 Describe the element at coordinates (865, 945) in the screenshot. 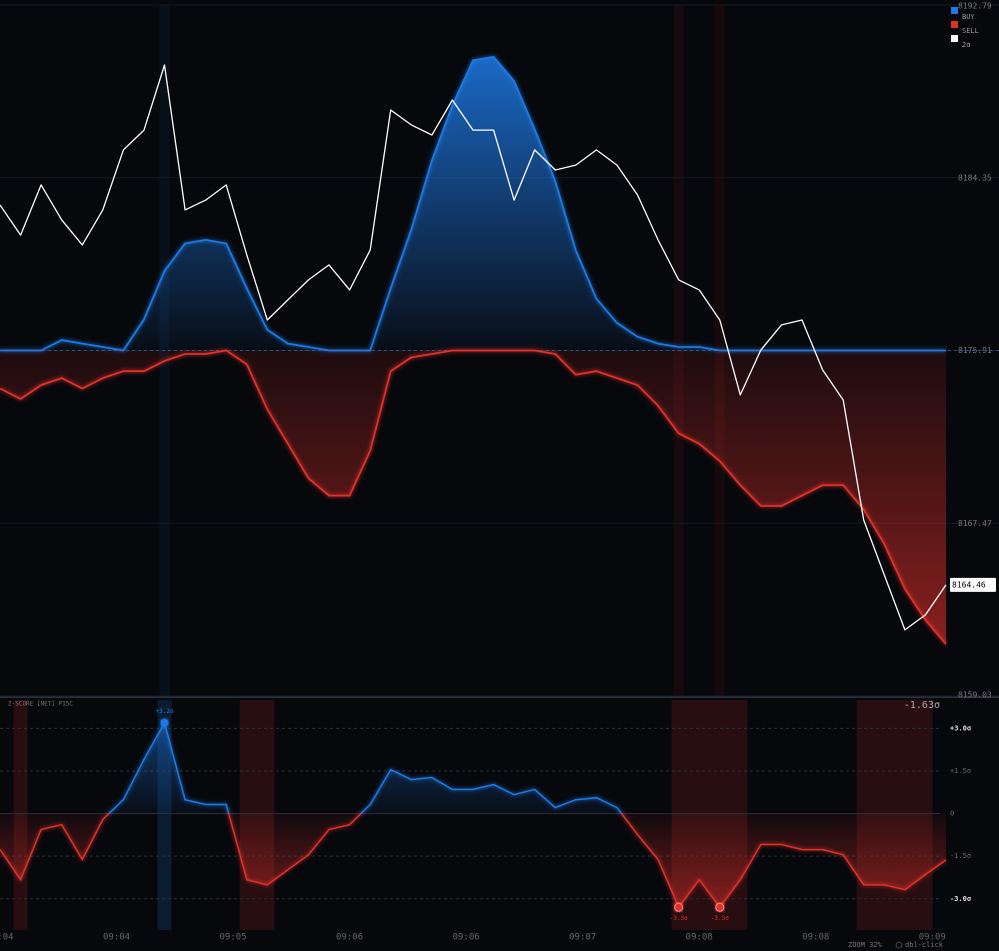

I see `zoom-label: ZOOM 32%` at that location.